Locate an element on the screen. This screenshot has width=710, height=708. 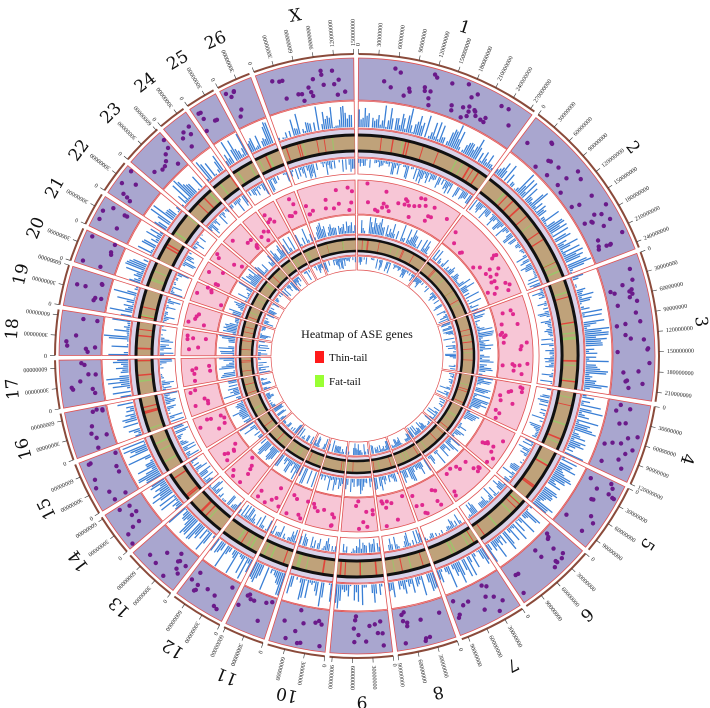
chromosome-label: 2 is located at coordinates (632, 147).